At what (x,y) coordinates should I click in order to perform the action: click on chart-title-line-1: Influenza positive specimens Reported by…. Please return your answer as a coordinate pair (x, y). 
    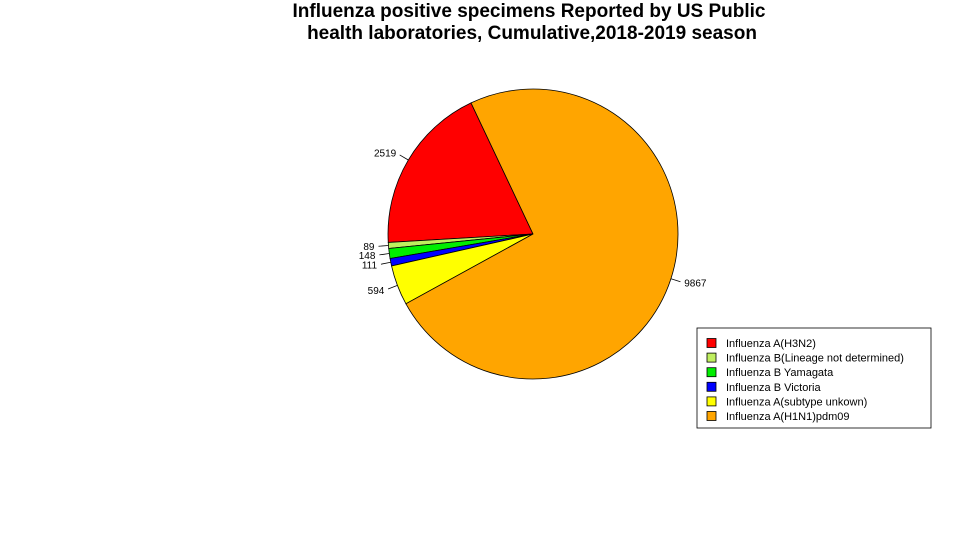
    Looking at the image, I should click on (529, 11).